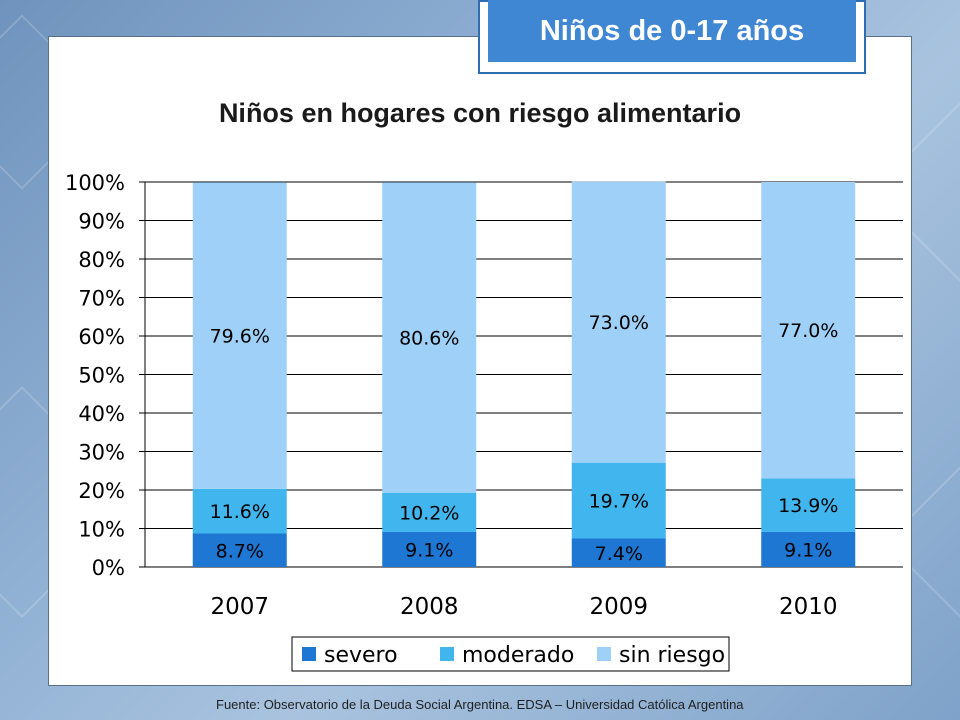  I want to click on x-category-label: 2008, so click(429, 607).